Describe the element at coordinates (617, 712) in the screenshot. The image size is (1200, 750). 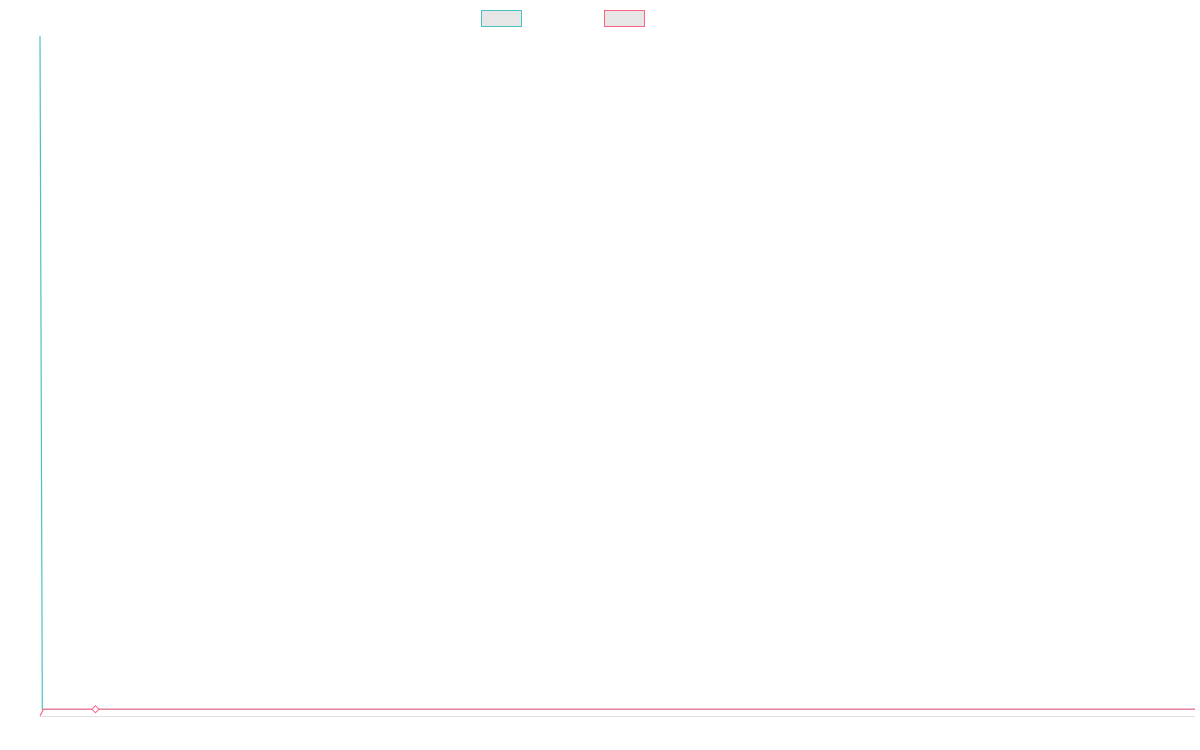
I see `series-line` at that location.